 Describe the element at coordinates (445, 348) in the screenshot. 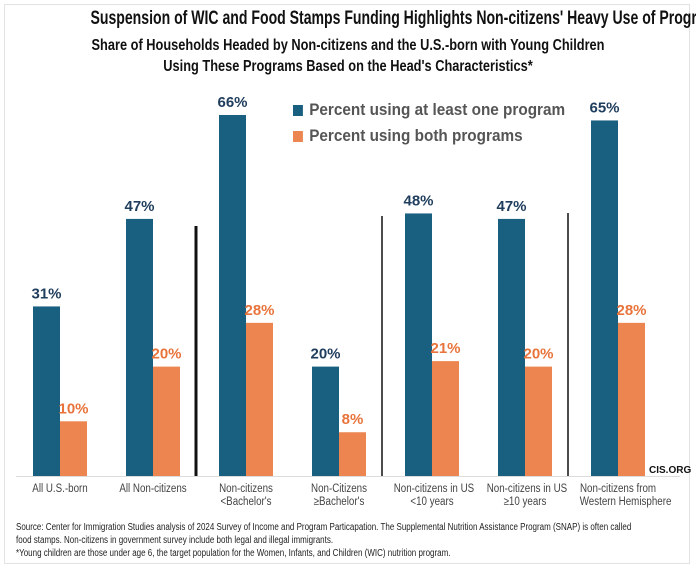

I see `data-label: 21%` at that location.